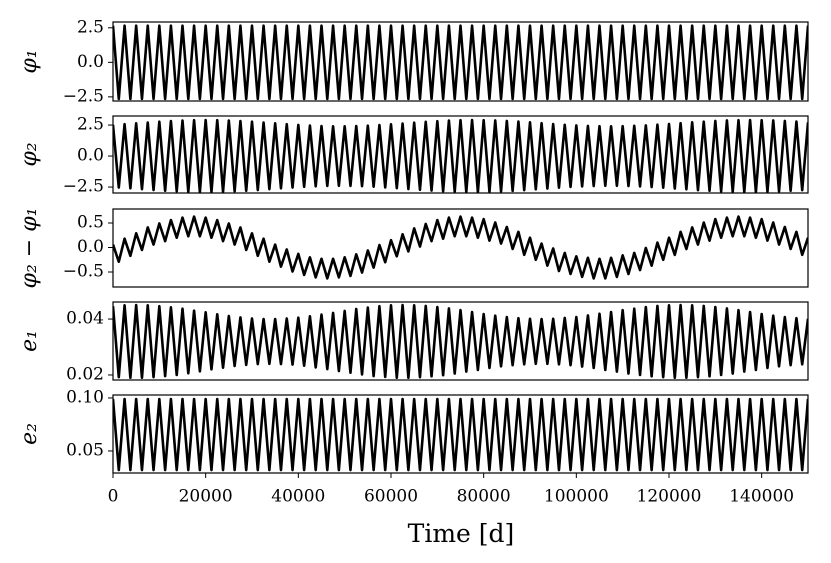  I want to click on y-tick-label: 0.5, so click(90, 223).